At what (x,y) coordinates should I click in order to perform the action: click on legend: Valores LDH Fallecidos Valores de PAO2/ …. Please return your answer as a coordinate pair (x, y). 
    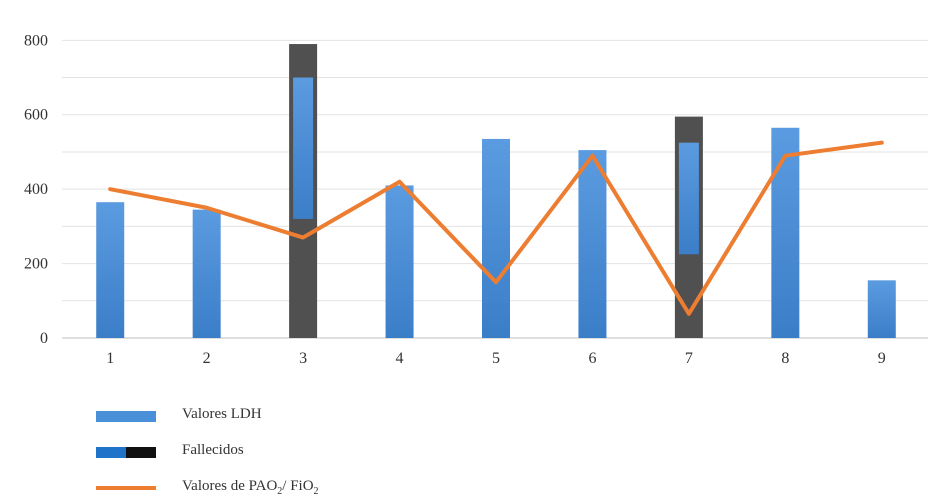
    Looking at the image, I should click on (296, 446).